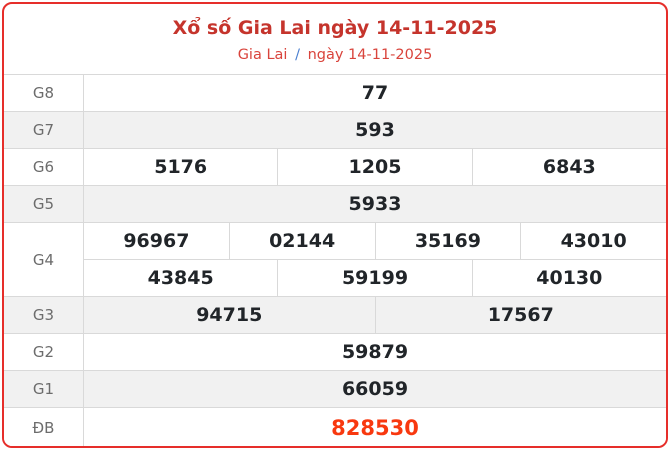  Describe the element at coordinates (593, 241) in the screenshot. I see `prize-number: 43010` at that location.